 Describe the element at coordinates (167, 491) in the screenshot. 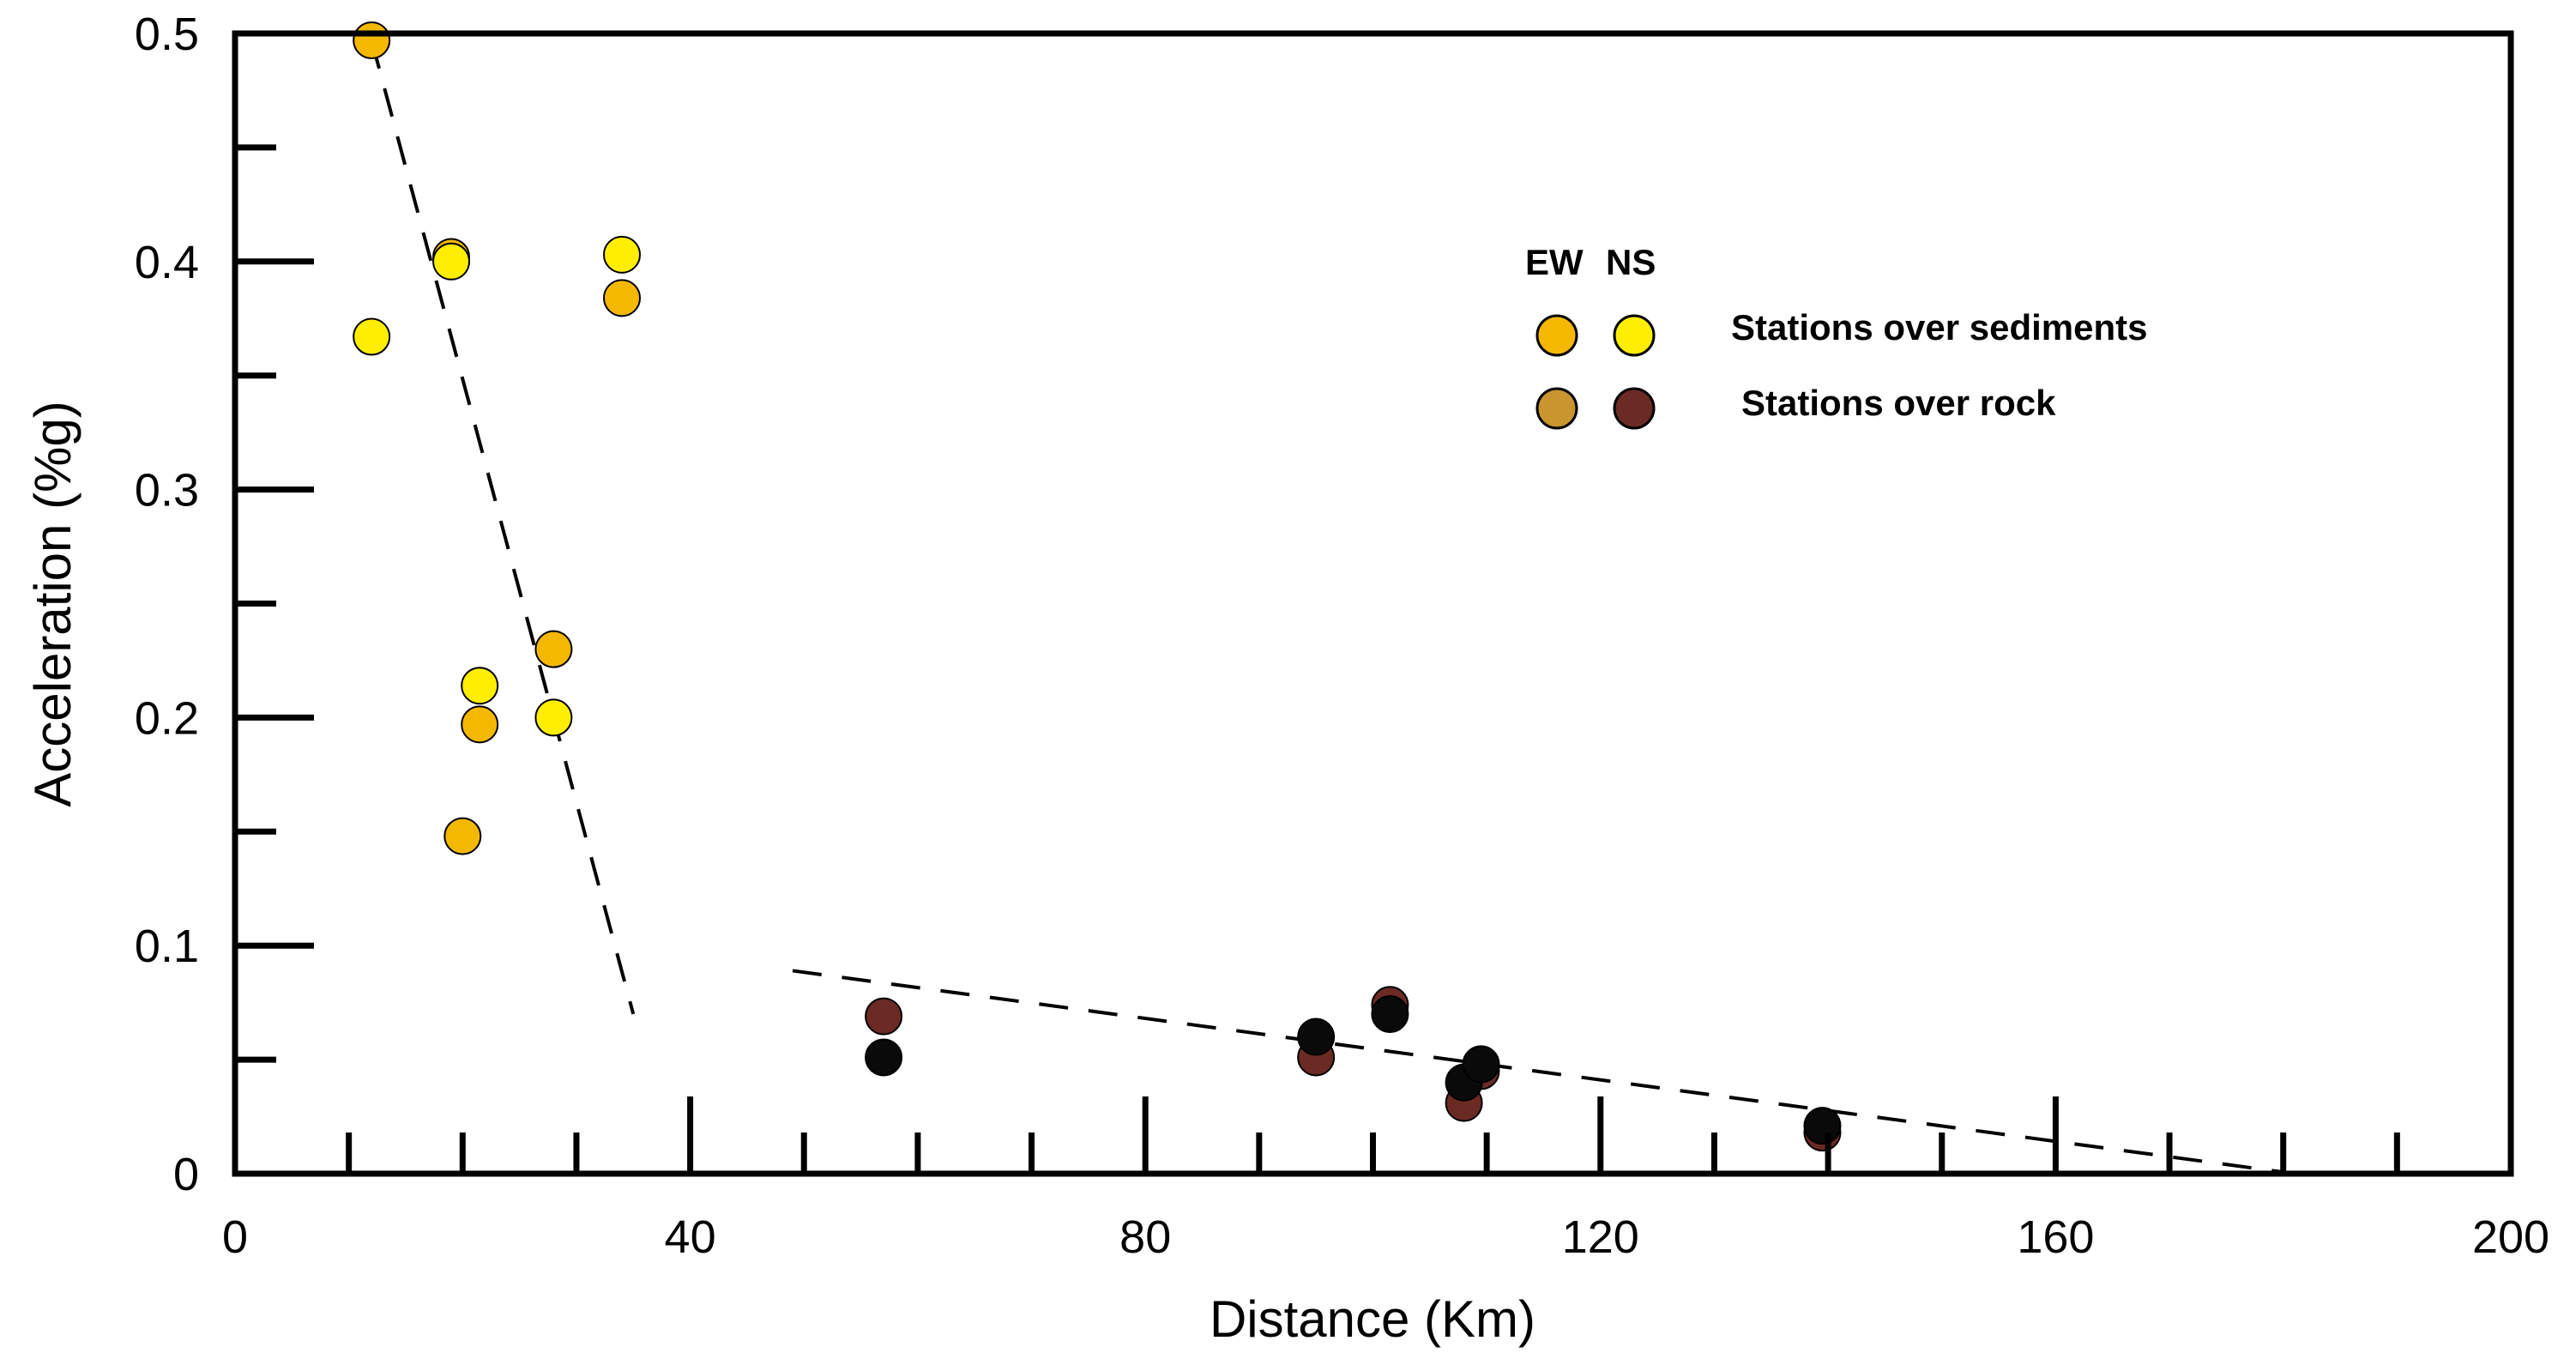

I see `y-tick-label: 0.3` at that location.